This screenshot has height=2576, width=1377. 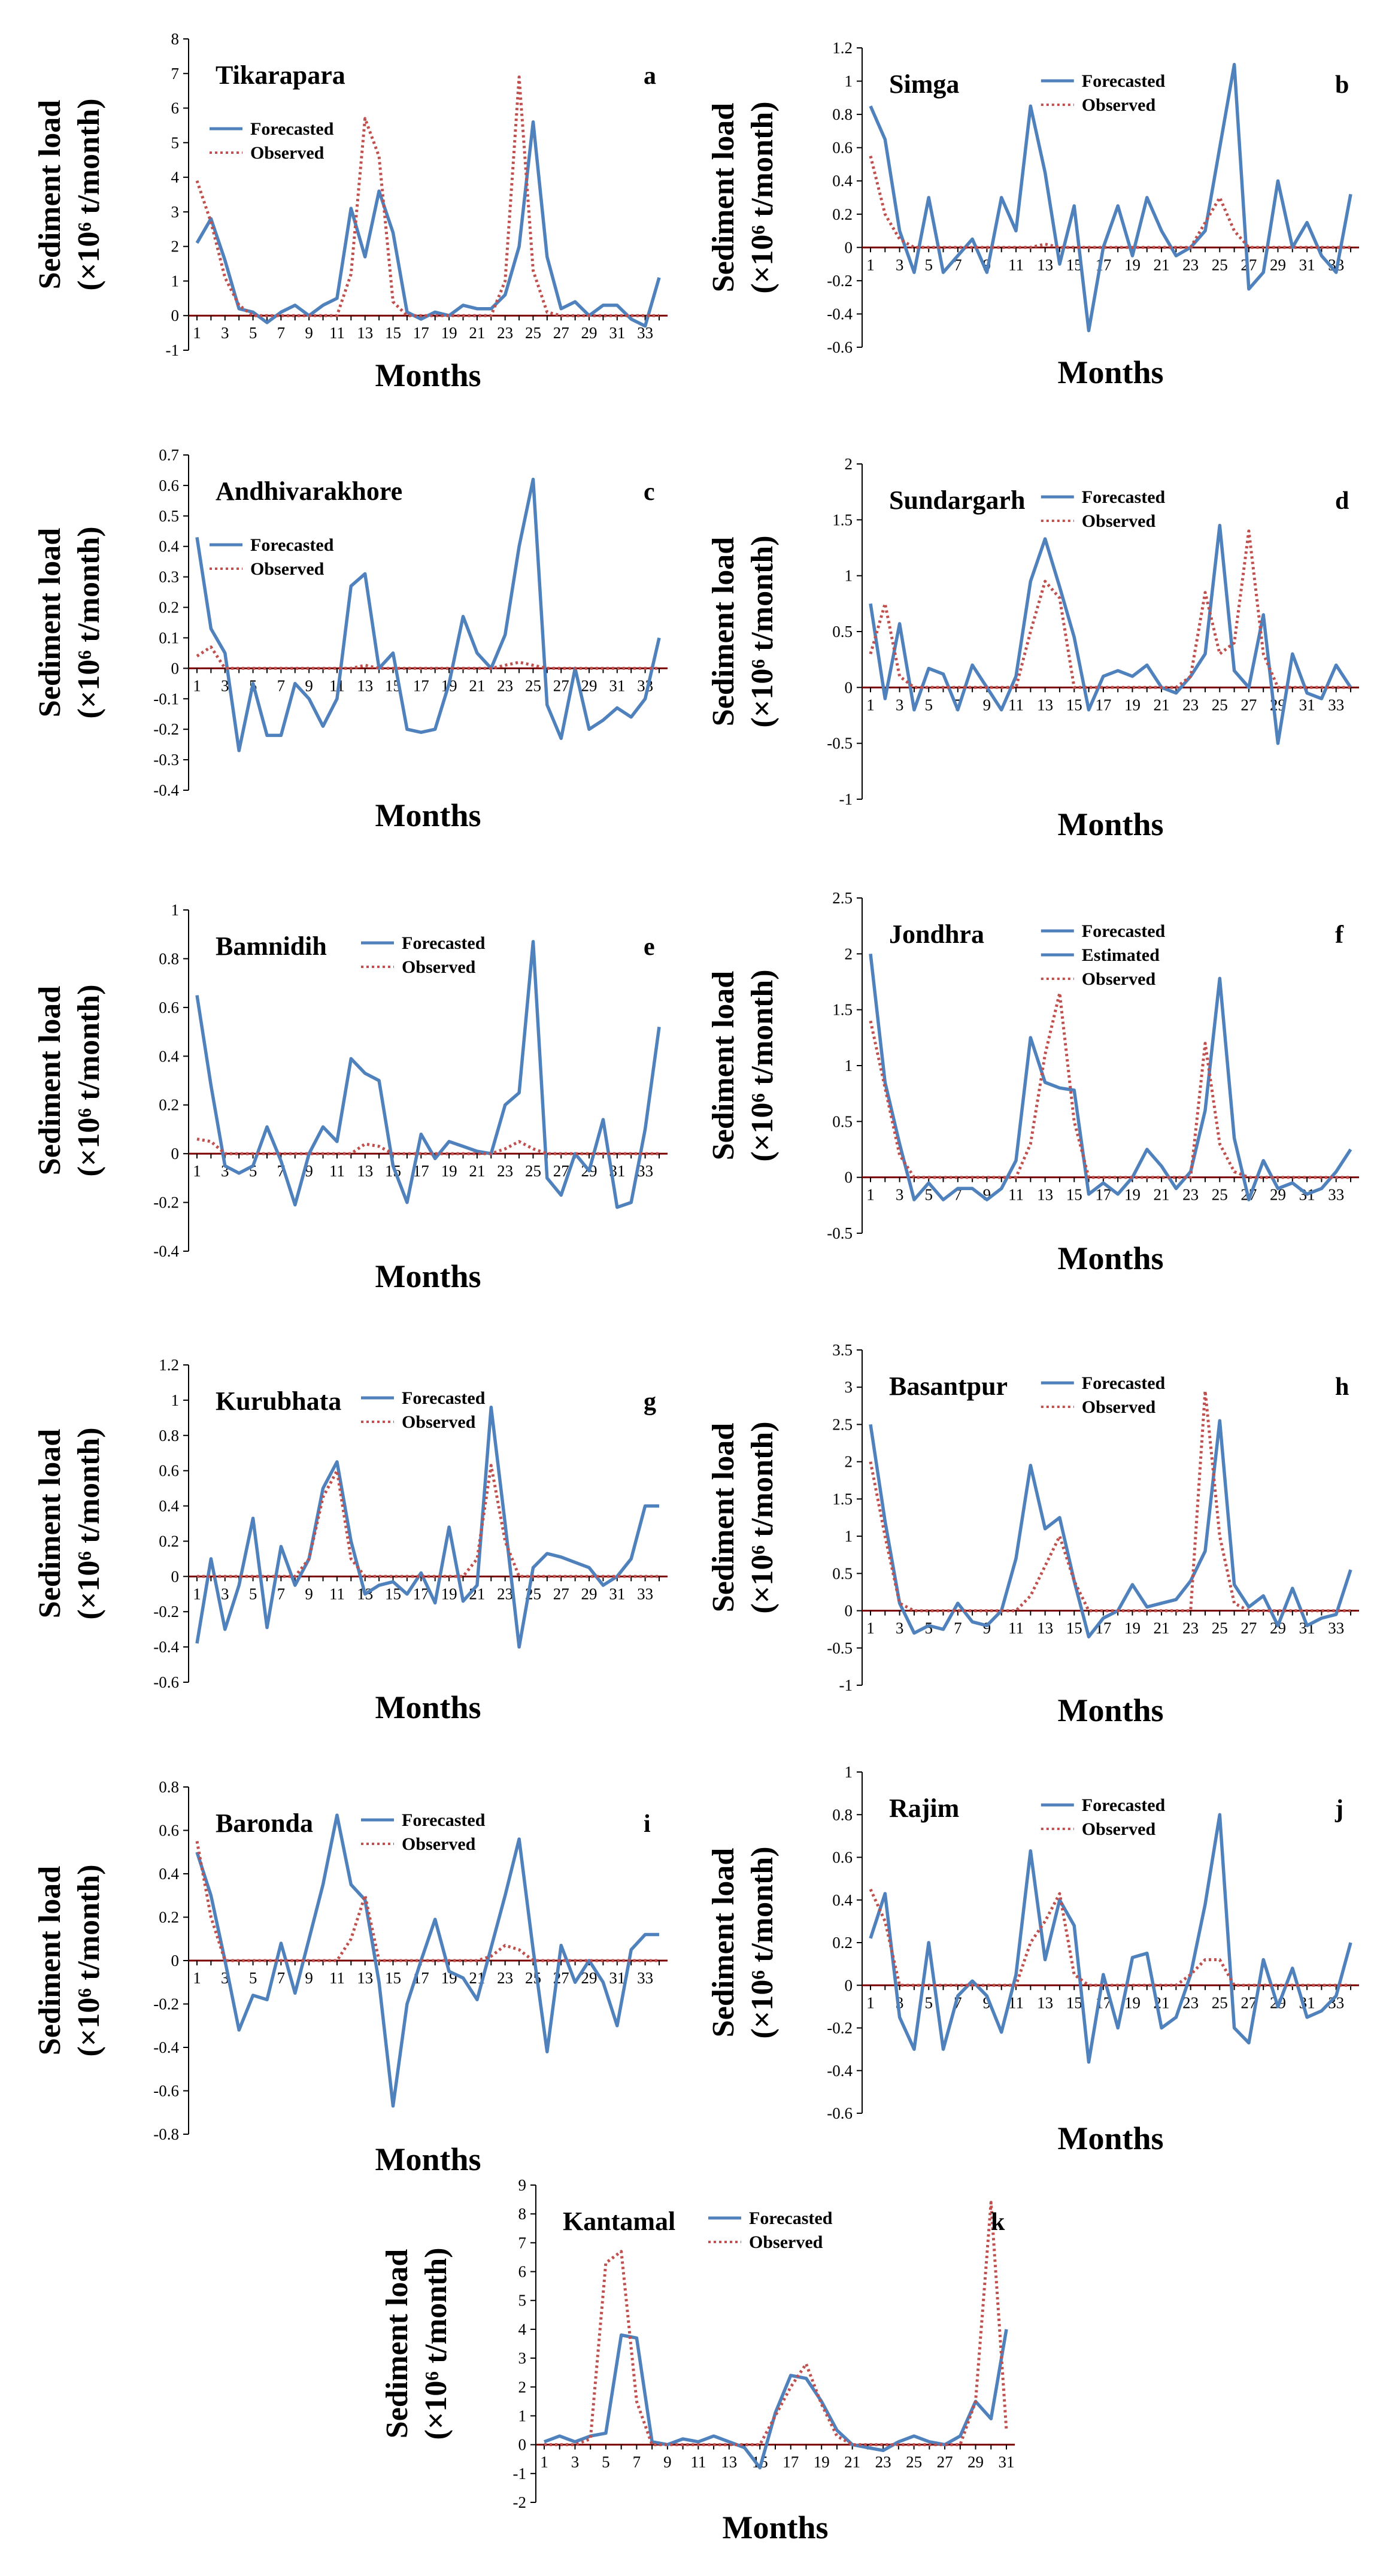 I want to click on y-tick-label: -0.6, so click(x=166, y=1682).